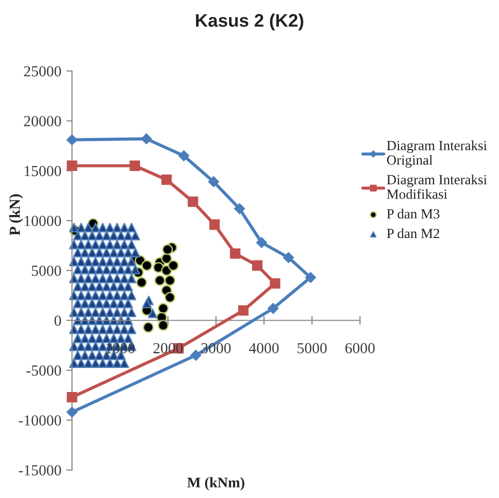 This screenshot has width=499, height=498. Describe the element at coordinates (46, 271) in the screenshot. I see `y-tick-label: 5000` at that location.